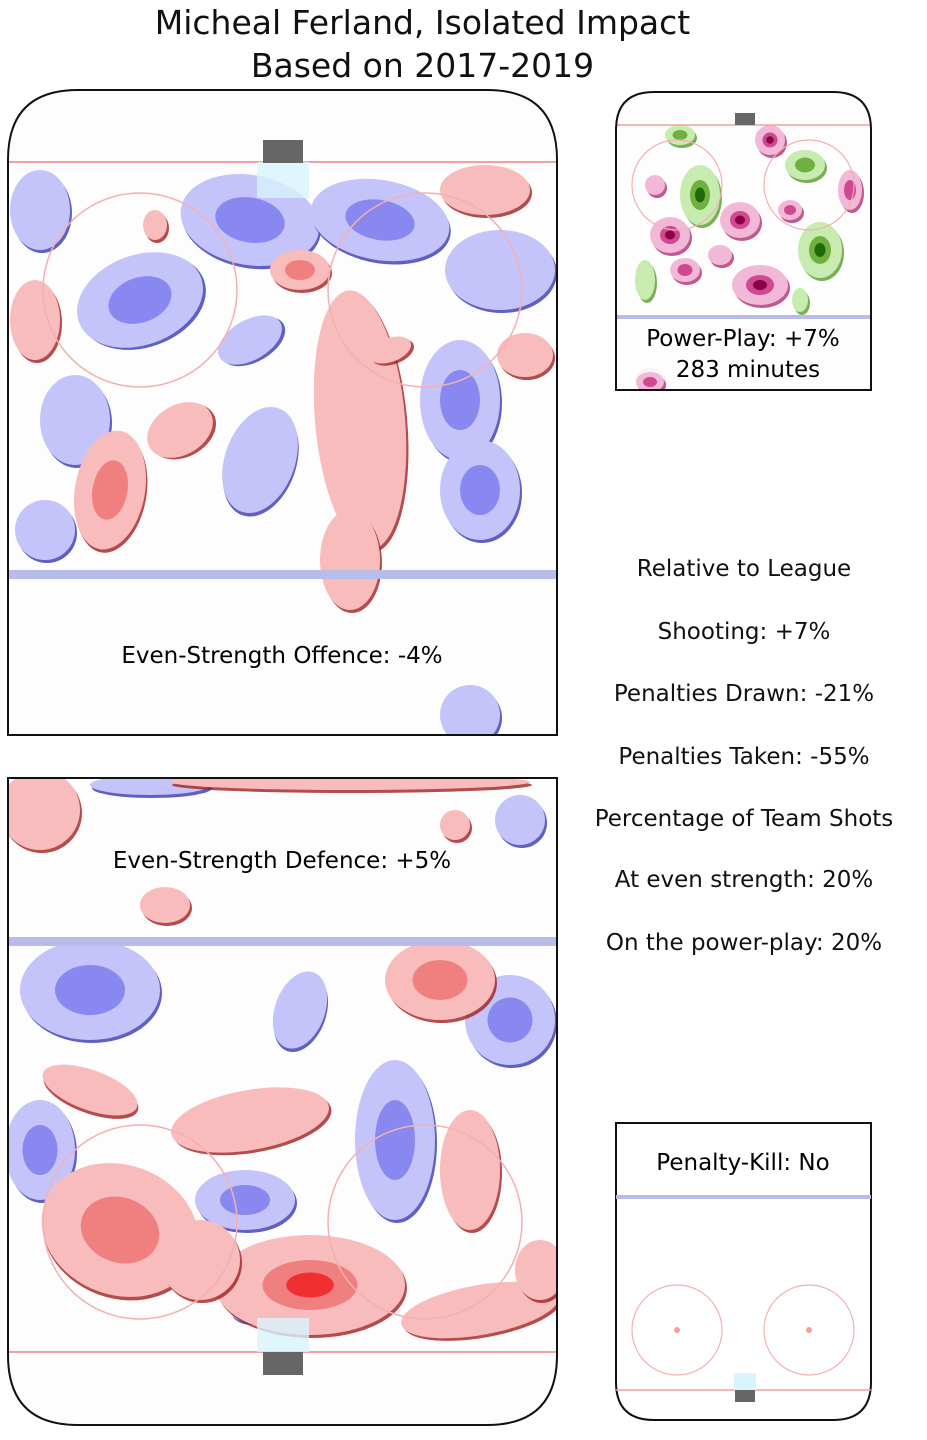 The height and width of the screenshot is (1440, 927). Describe the element at coordinates (744, 694) in the screenshot. I see `summary-penalties-drawn: Penalties Drawn: -21%` at that location.